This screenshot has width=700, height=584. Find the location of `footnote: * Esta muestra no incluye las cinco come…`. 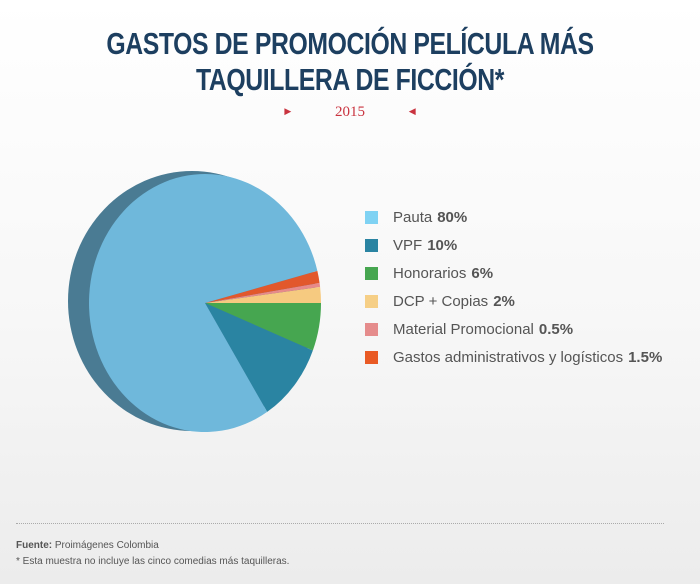

footnote: * Esta muestra no incluye las cinco come… is located at coordinates (153, 561).